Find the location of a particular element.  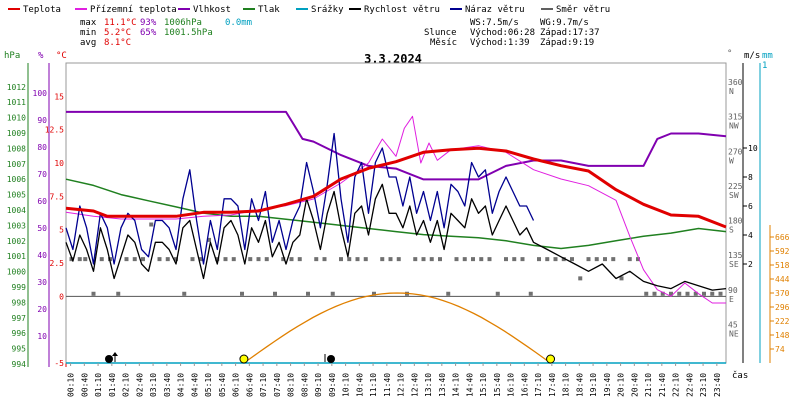

time-label: 09:40 is located at coordinates (332, 385).